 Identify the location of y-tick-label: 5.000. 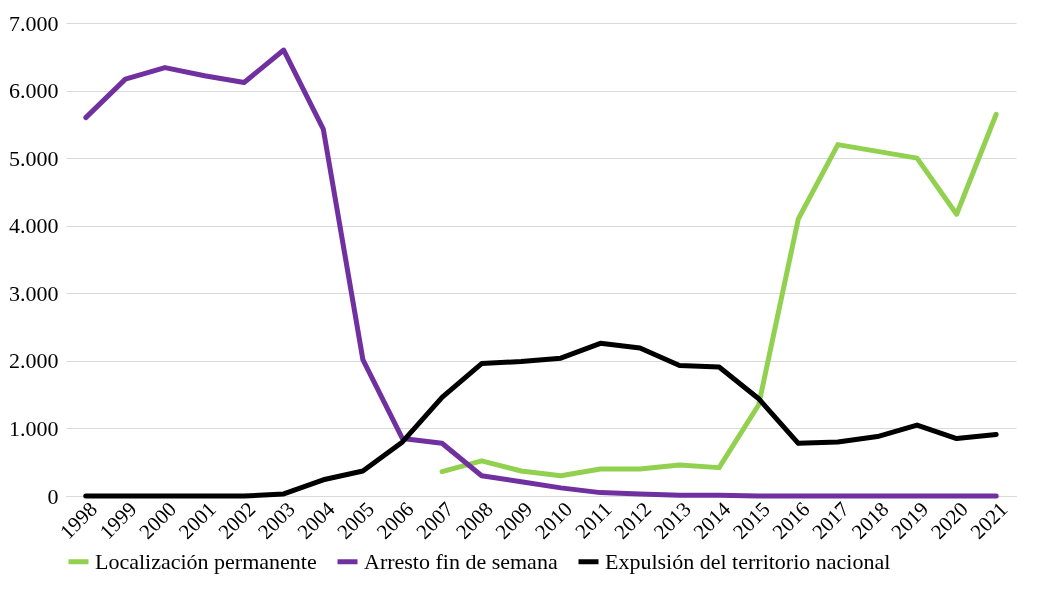
(34, 158).